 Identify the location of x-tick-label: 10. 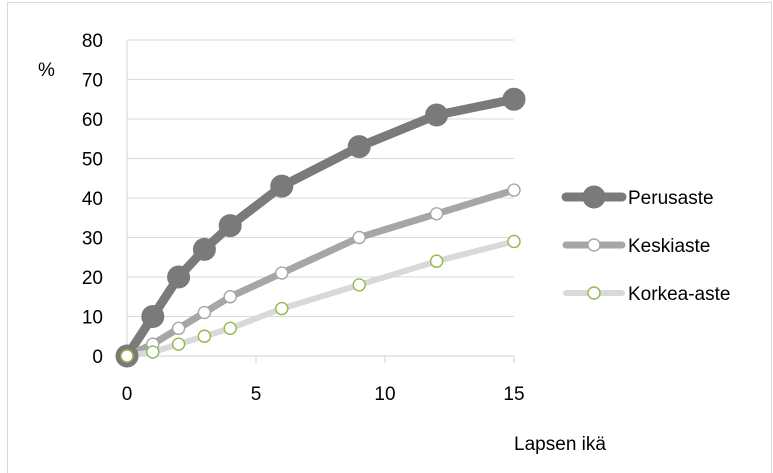
(384, 394).